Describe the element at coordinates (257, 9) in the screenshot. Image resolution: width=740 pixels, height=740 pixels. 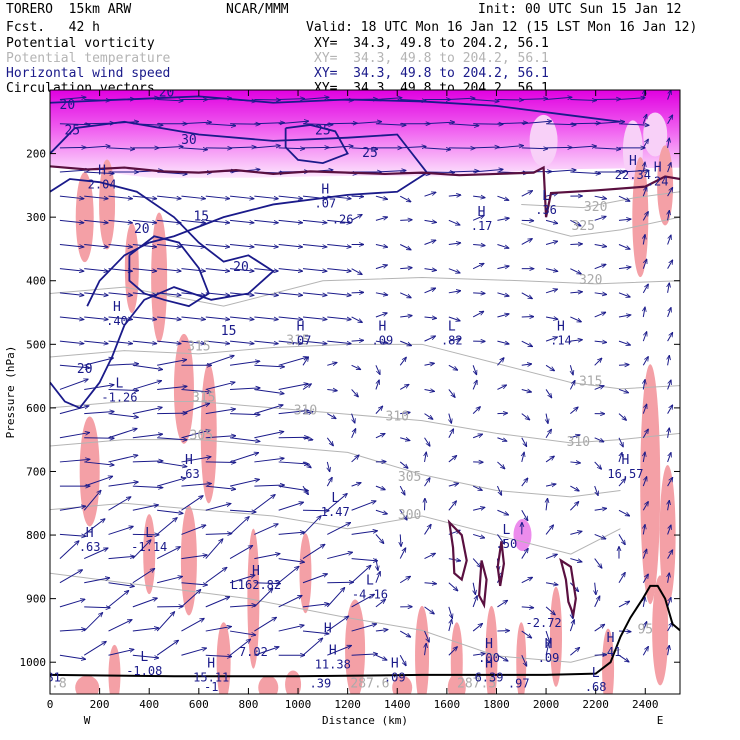
I see `institution-label: NCAR/MMM` at that location.